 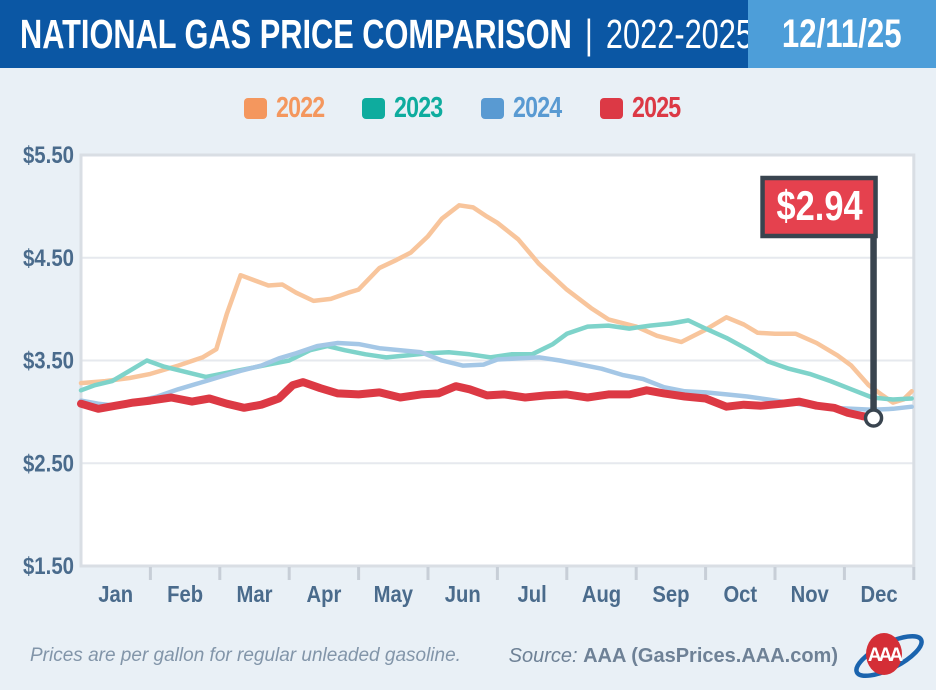 I want to click on chart-legend: 2022 2023 2024 2025, so click(x=468, y=108).